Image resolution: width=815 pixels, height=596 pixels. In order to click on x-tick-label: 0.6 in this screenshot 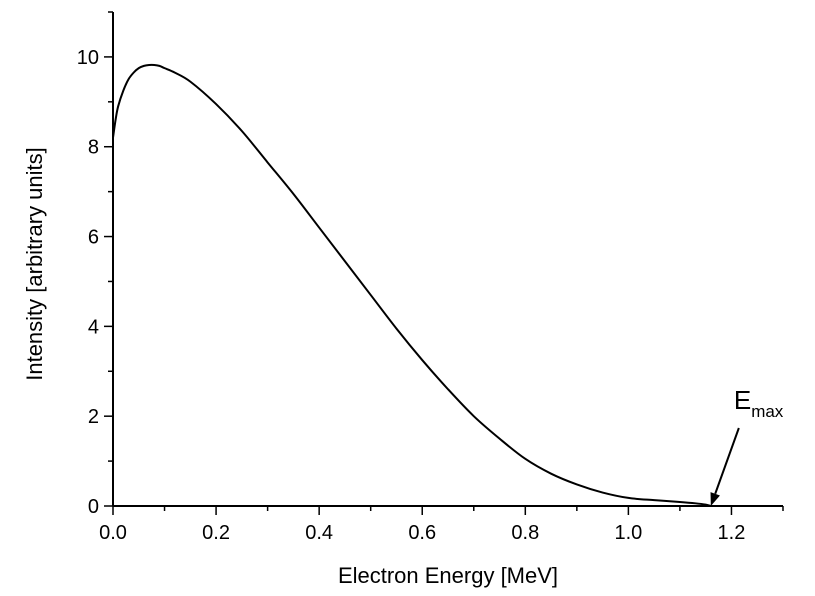, I will do `click(422, 533)`.